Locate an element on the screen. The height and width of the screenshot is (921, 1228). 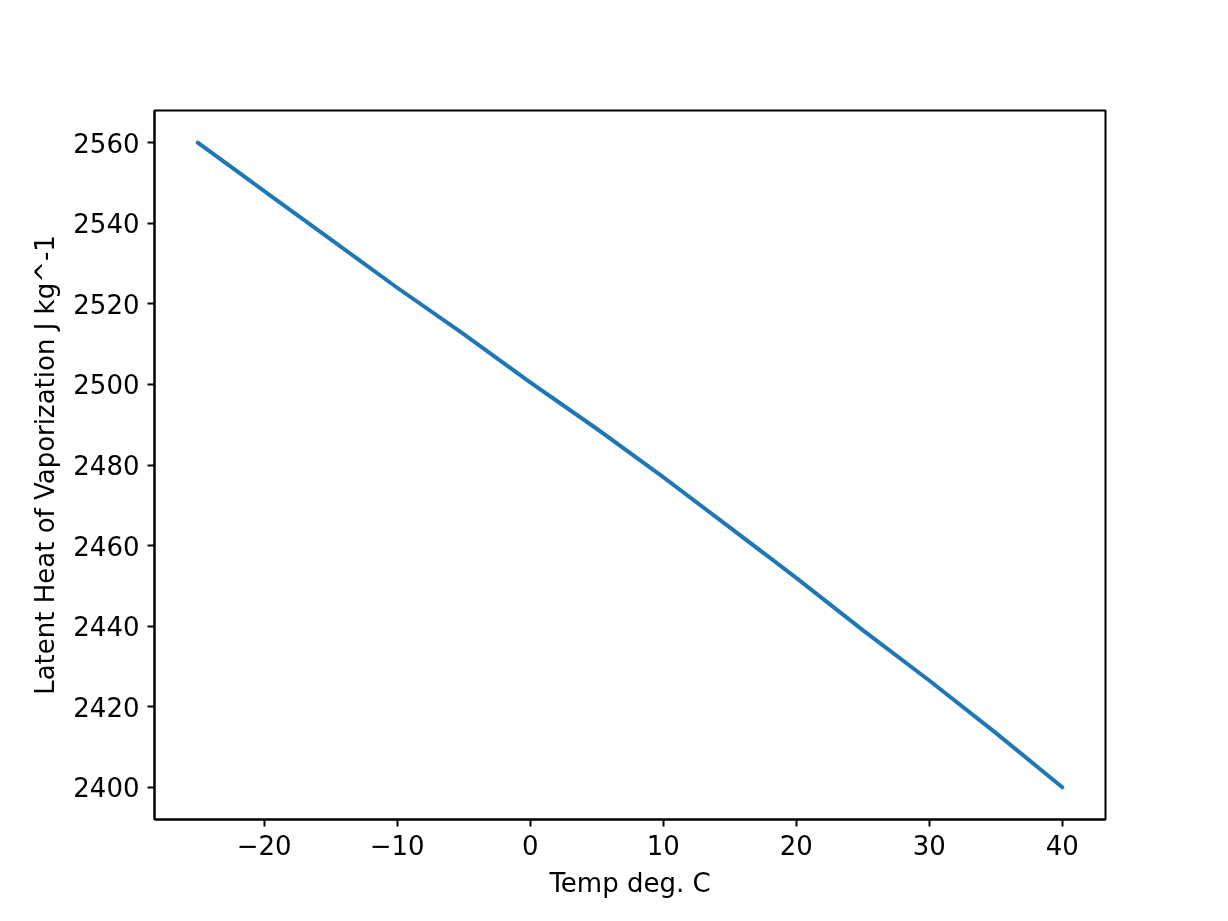
x-tick-label: −10 is located at coordinates (397, 845).